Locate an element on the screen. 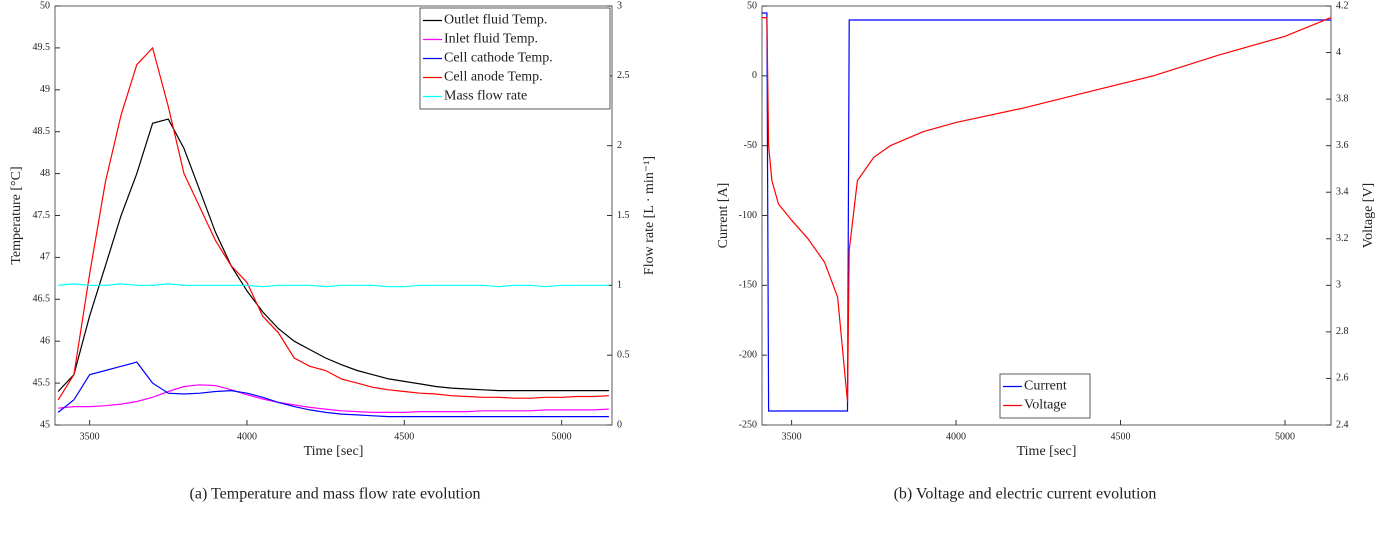 This screenshot has width=1385, height=539. y2-tick-label: 4.2 is located at coordinates (1342, 5).